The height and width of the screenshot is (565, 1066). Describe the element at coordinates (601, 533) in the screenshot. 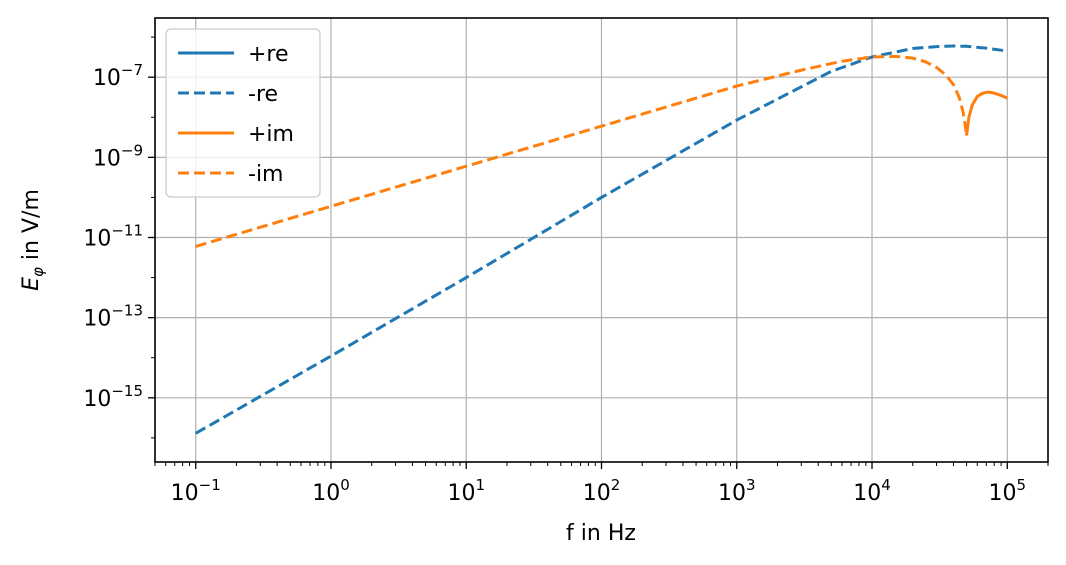

I see `x-axis-label: f in Hz` at that location.